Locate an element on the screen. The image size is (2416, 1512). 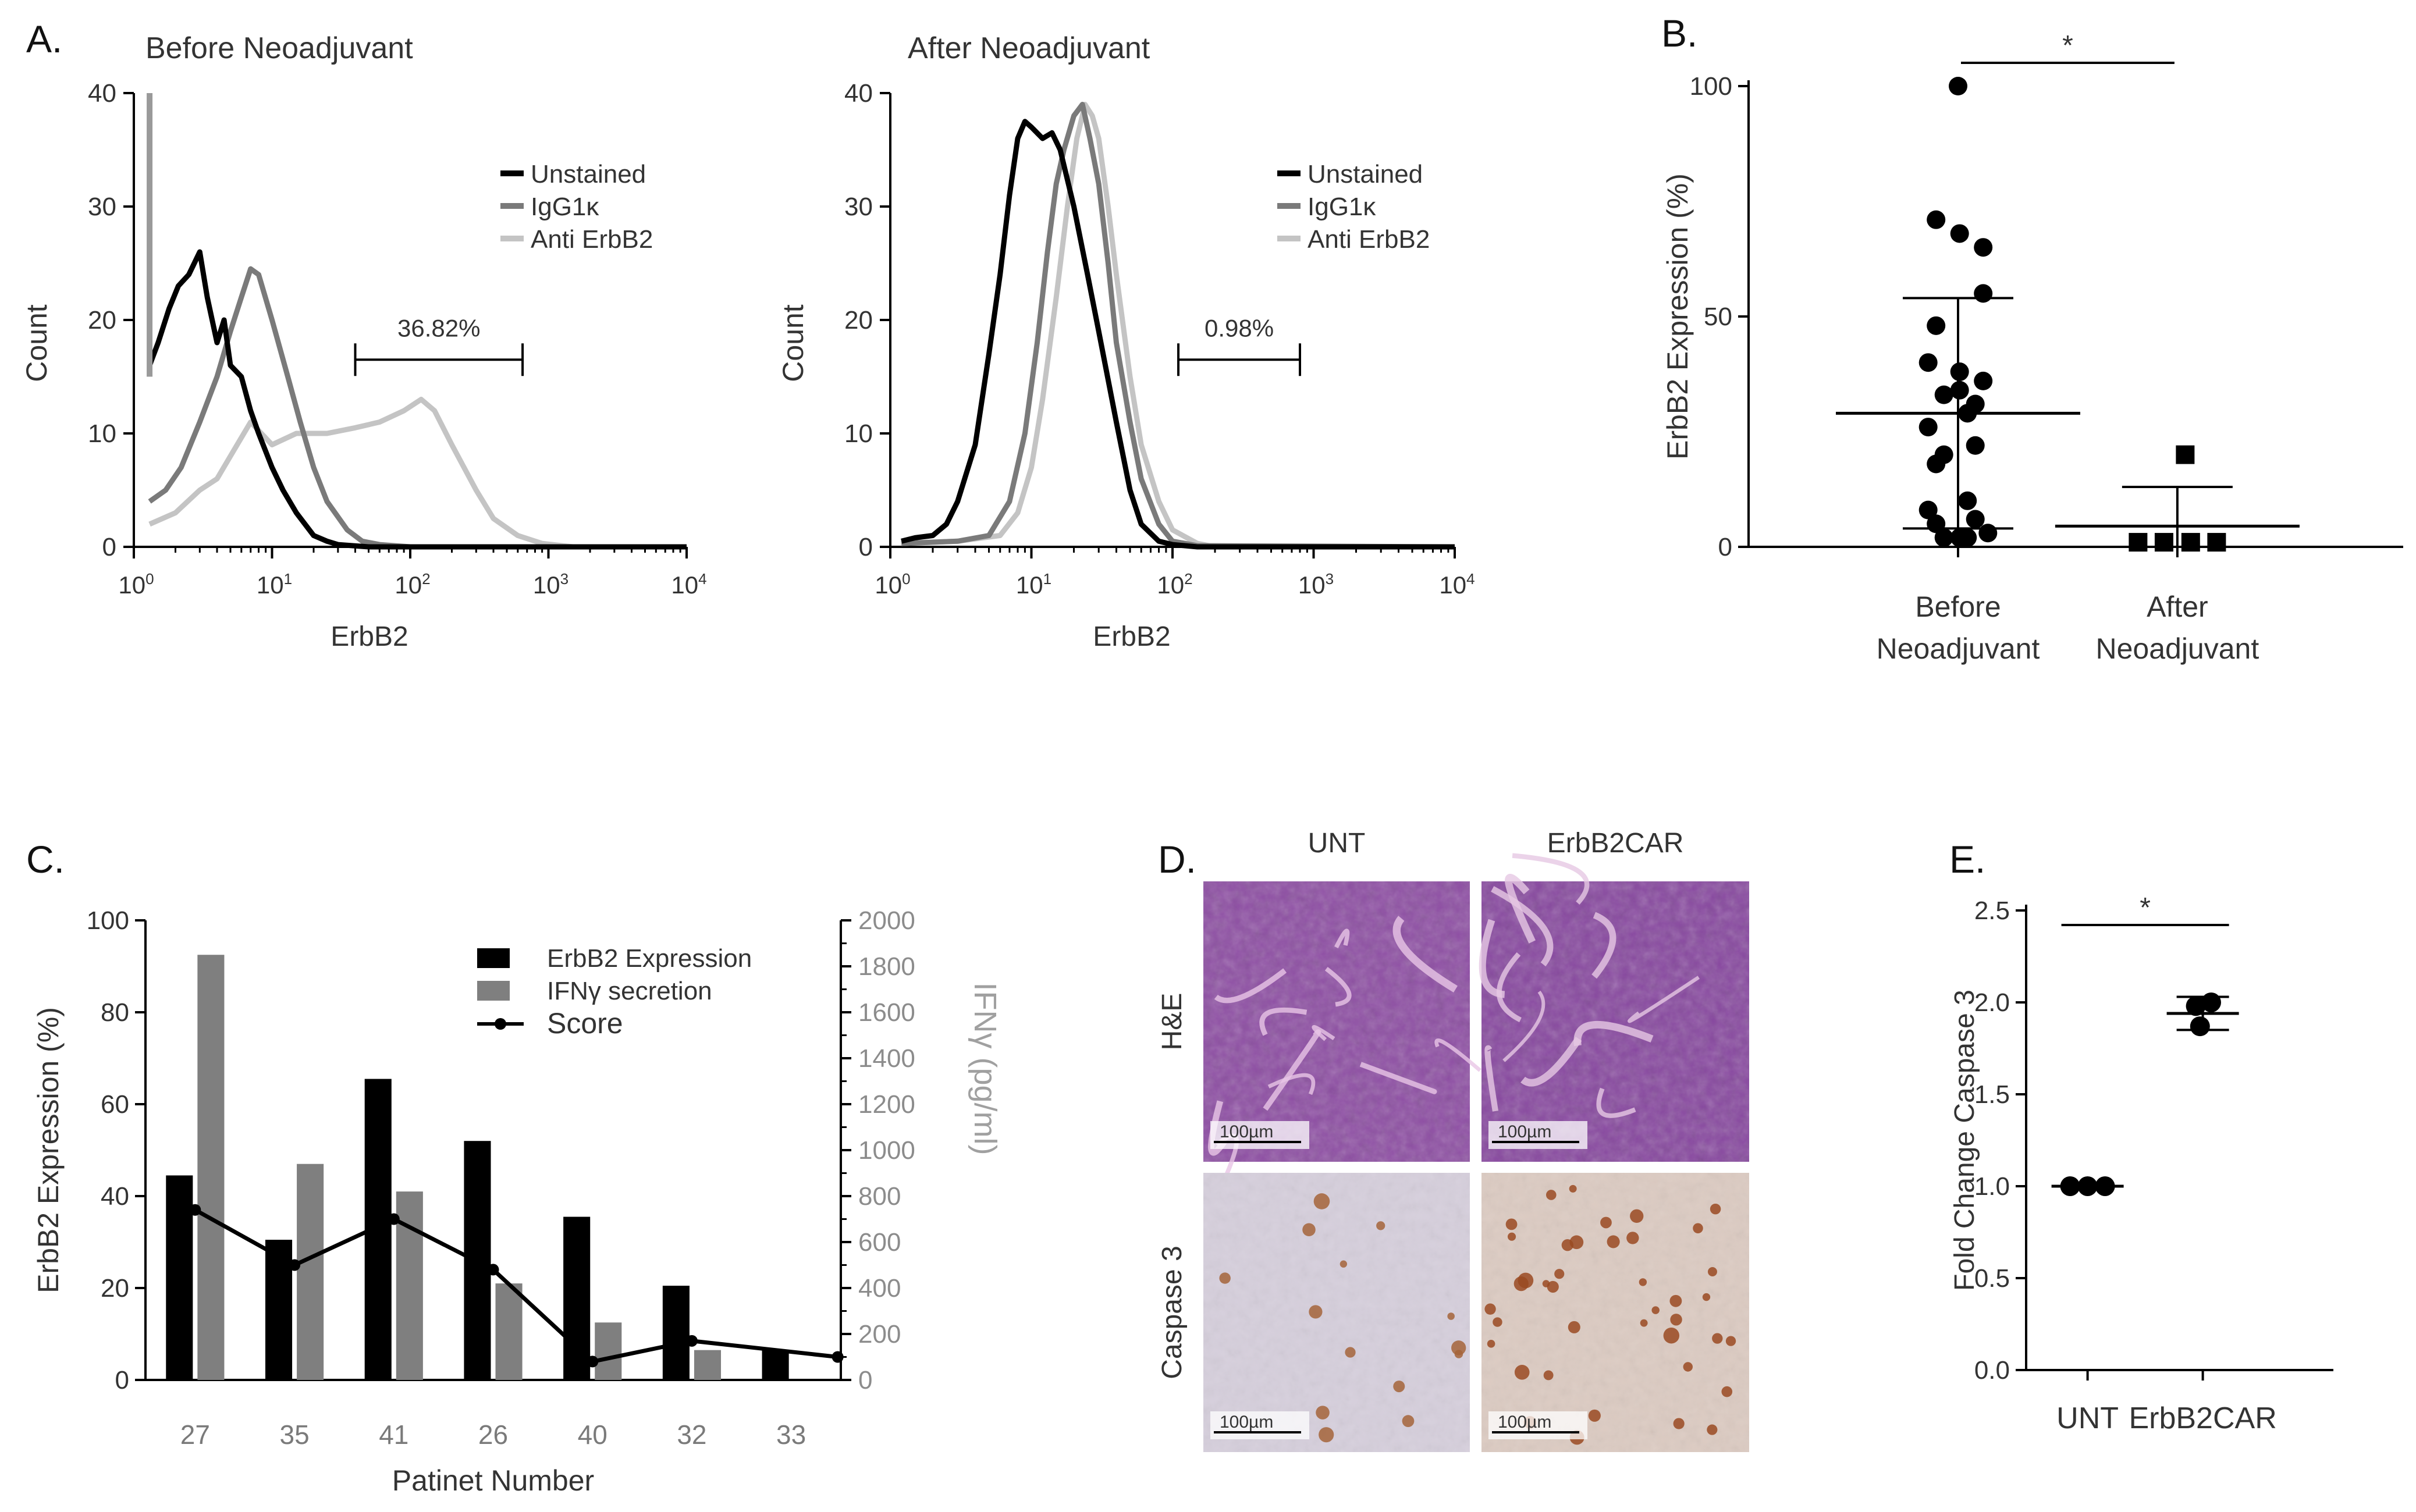
x-tick-label: 10⁰ is located at coordinates (136, 584).